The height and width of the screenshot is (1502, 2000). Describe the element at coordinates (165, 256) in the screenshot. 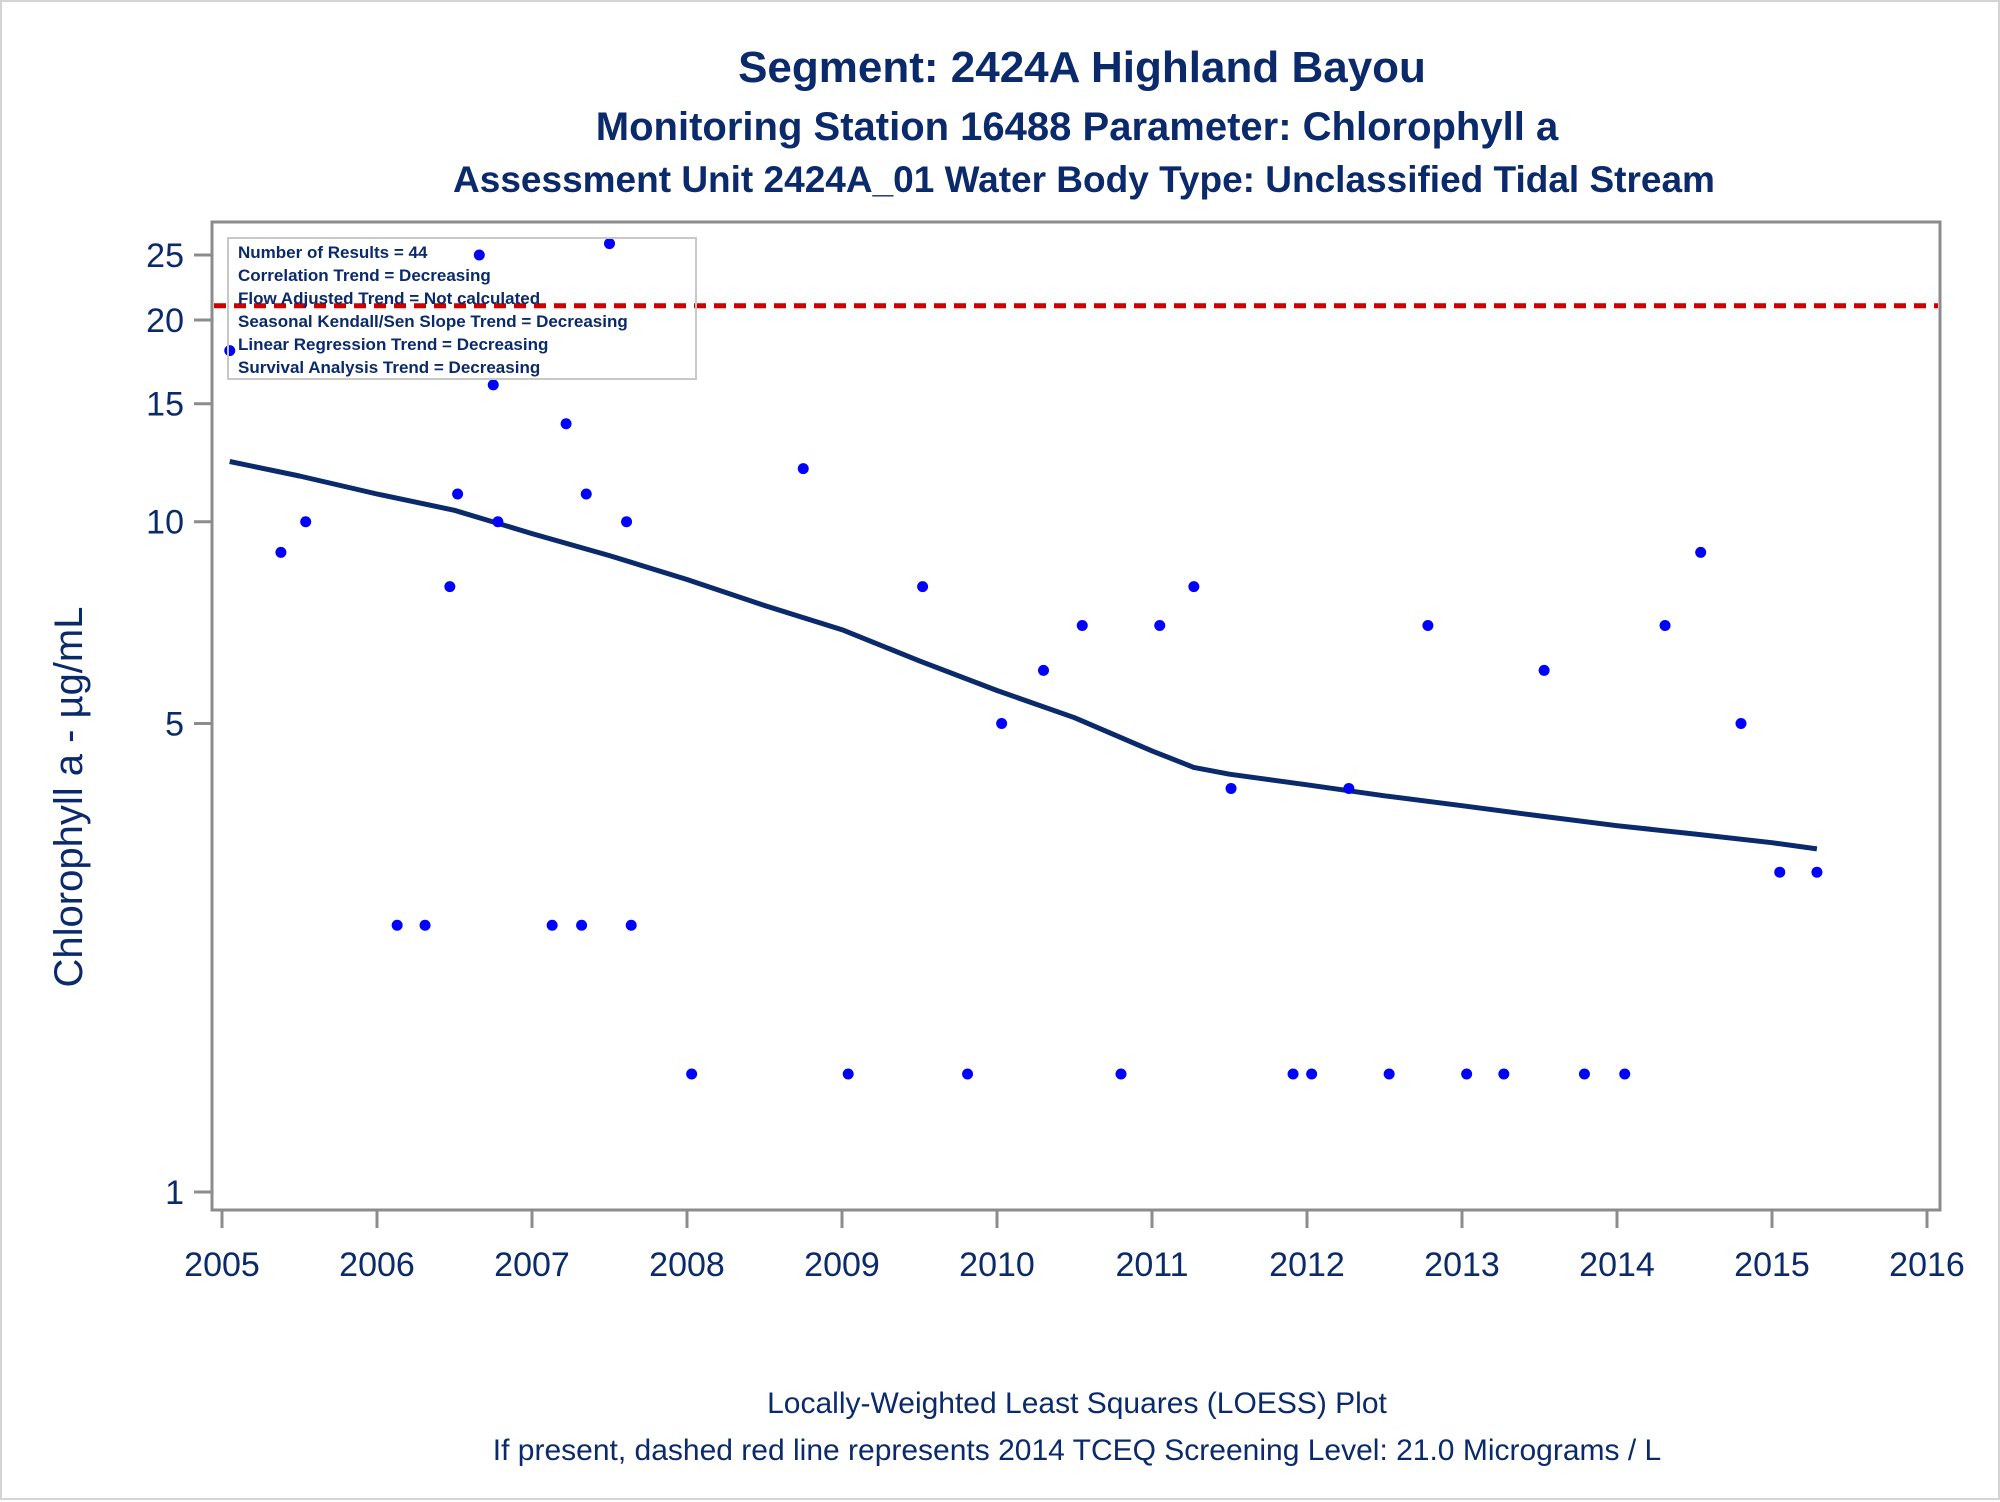

I see `y-tick-label: 25` at that location.